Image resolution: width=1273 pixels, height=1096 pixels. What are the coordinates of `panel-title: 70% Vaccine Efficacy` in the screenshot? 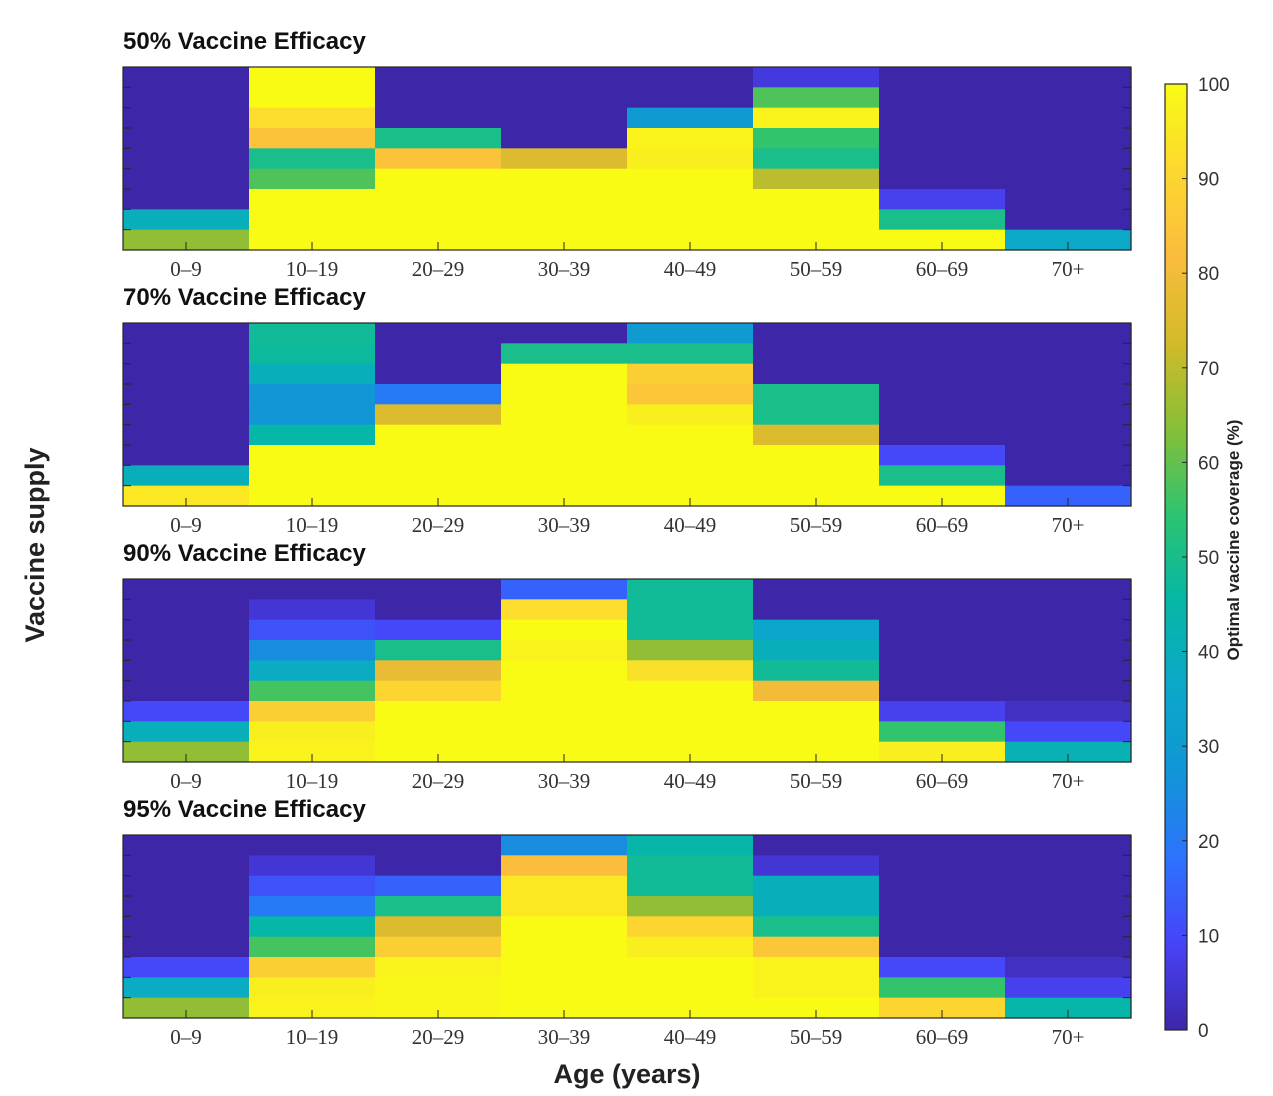 It's located at (244, 297).